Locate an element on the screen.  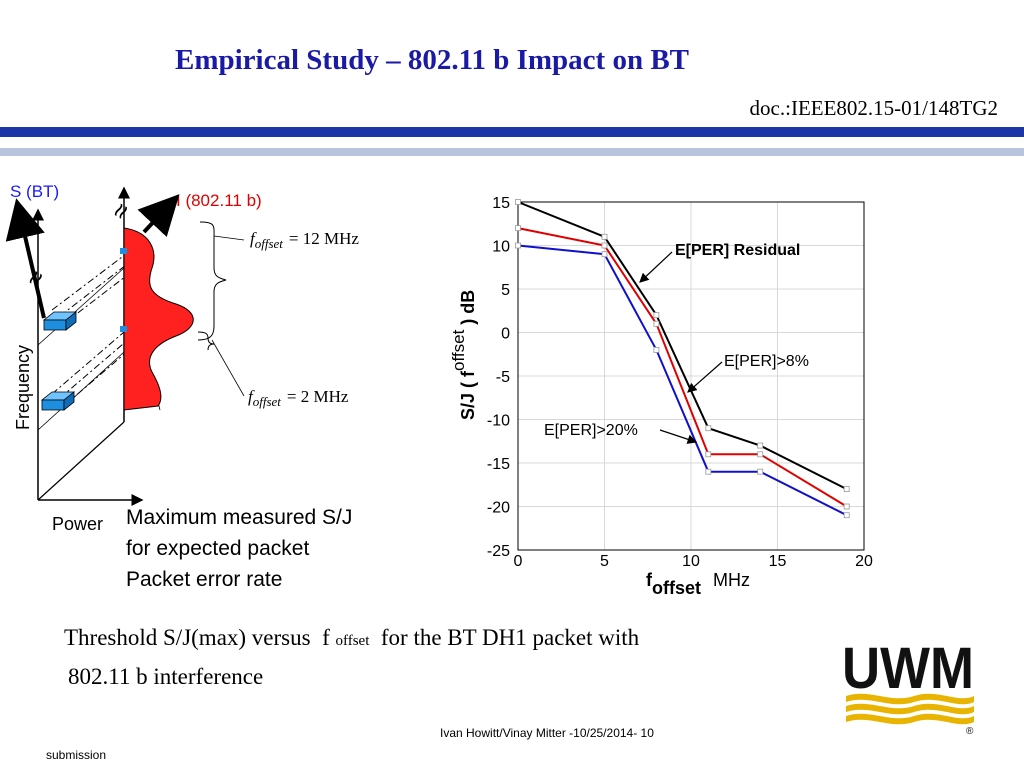
x-tick-label: 15 is located at coordinates (778, 561).